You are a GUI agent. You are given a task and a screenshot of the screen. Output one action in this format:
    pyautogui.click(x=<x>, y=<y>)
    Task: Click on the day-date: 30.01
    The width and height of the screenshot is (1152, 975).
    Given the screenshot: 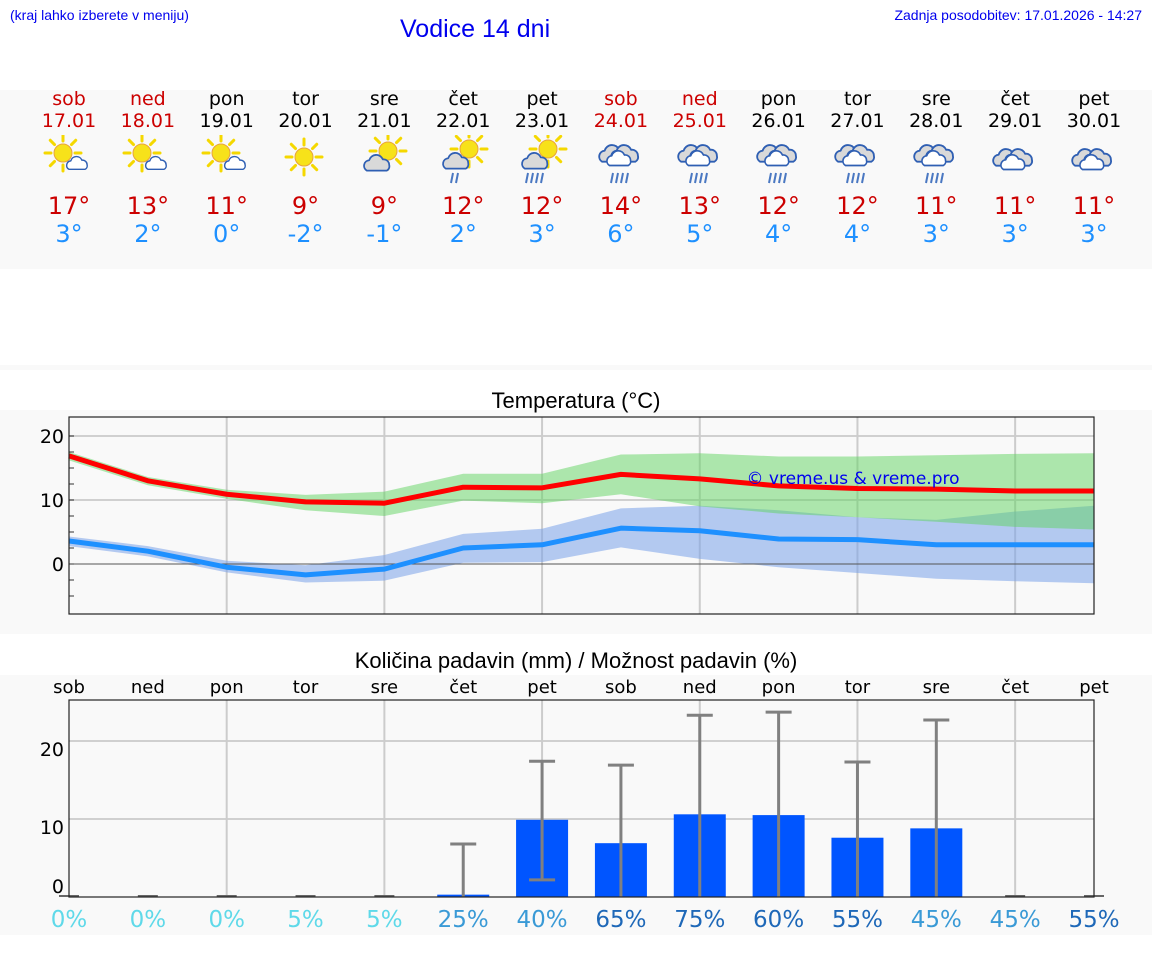 What is the action you would take?
    pyautogui.click(x=1094, y=121)
    